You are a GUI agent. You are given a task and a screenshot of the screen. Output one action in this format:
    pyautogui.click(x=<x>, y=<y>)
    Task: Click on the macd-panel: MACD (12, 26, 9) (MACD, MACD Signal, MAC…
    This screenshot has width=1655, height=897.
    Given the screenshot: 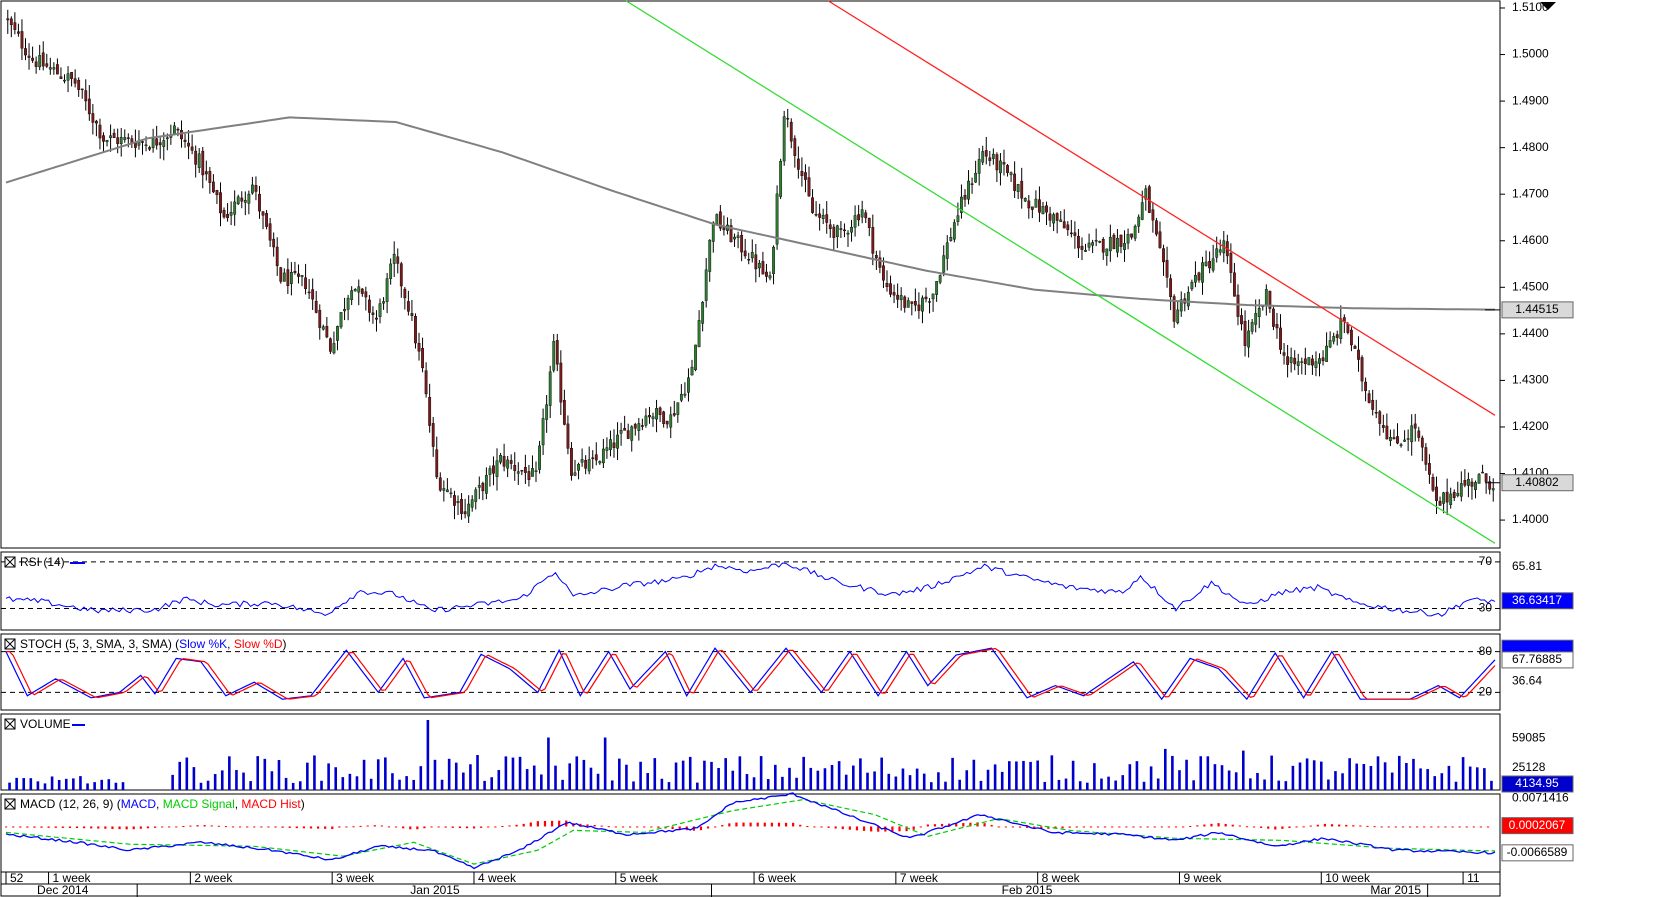 What is the action you would take?
    pyautogui.click(x=787, y=831)
    